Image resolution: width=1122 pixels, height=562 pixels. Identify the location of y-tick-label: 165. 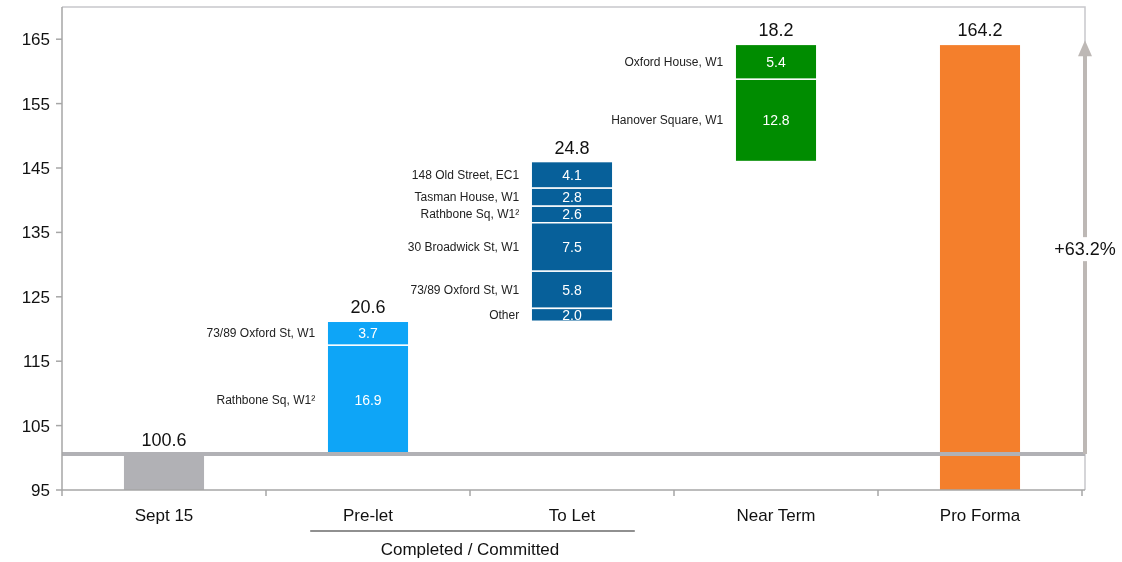
(35, 40).